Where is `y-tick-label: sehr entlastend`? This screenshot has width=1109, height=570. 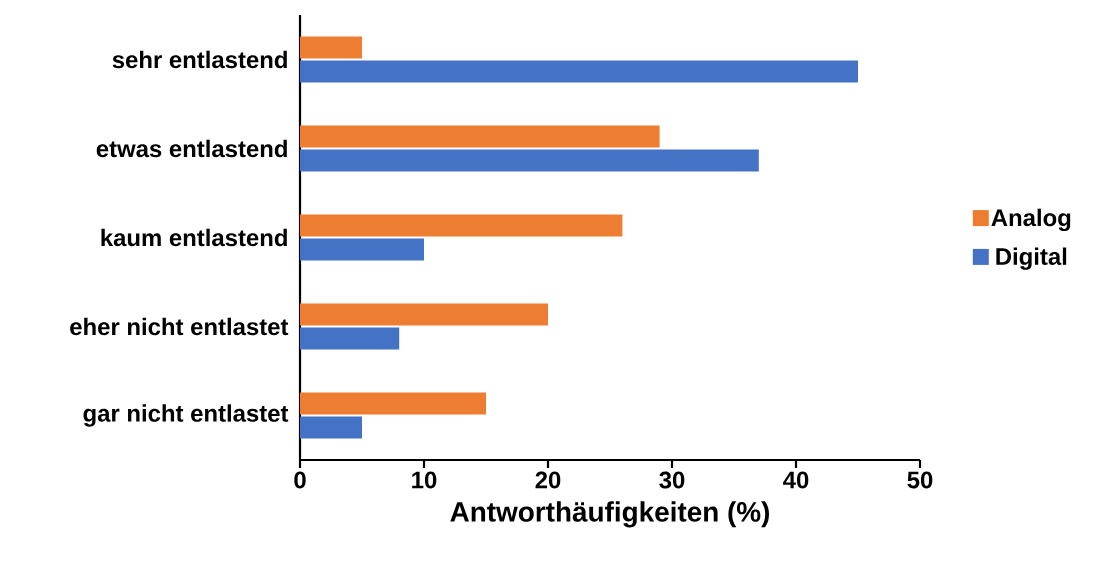
y-tick-label: sehr entlastend is located at coordinates (199, 59).